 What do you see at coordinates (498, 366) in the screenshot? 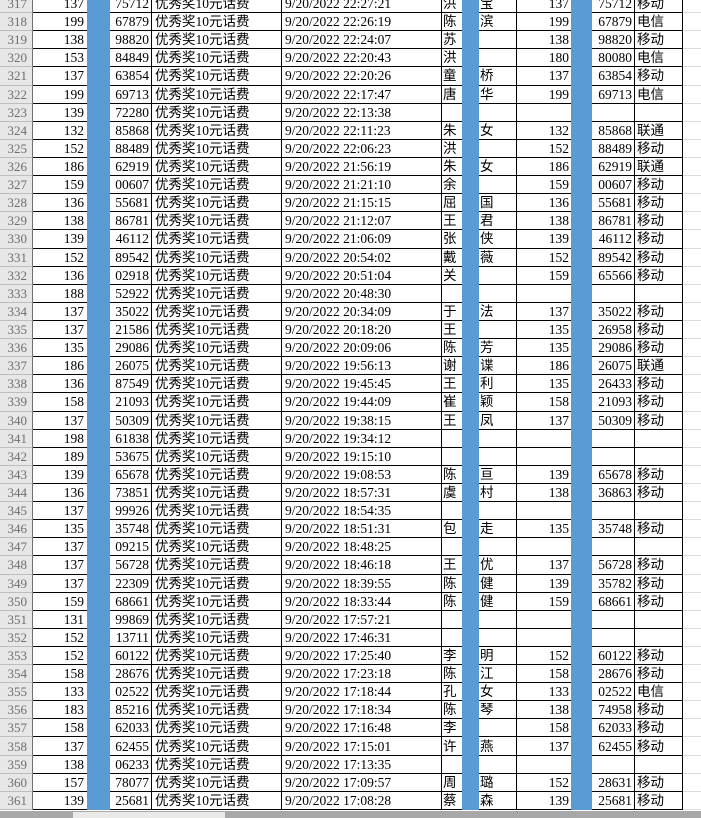
I see `given-name-char: 谍` at bounding box center [498, 366].